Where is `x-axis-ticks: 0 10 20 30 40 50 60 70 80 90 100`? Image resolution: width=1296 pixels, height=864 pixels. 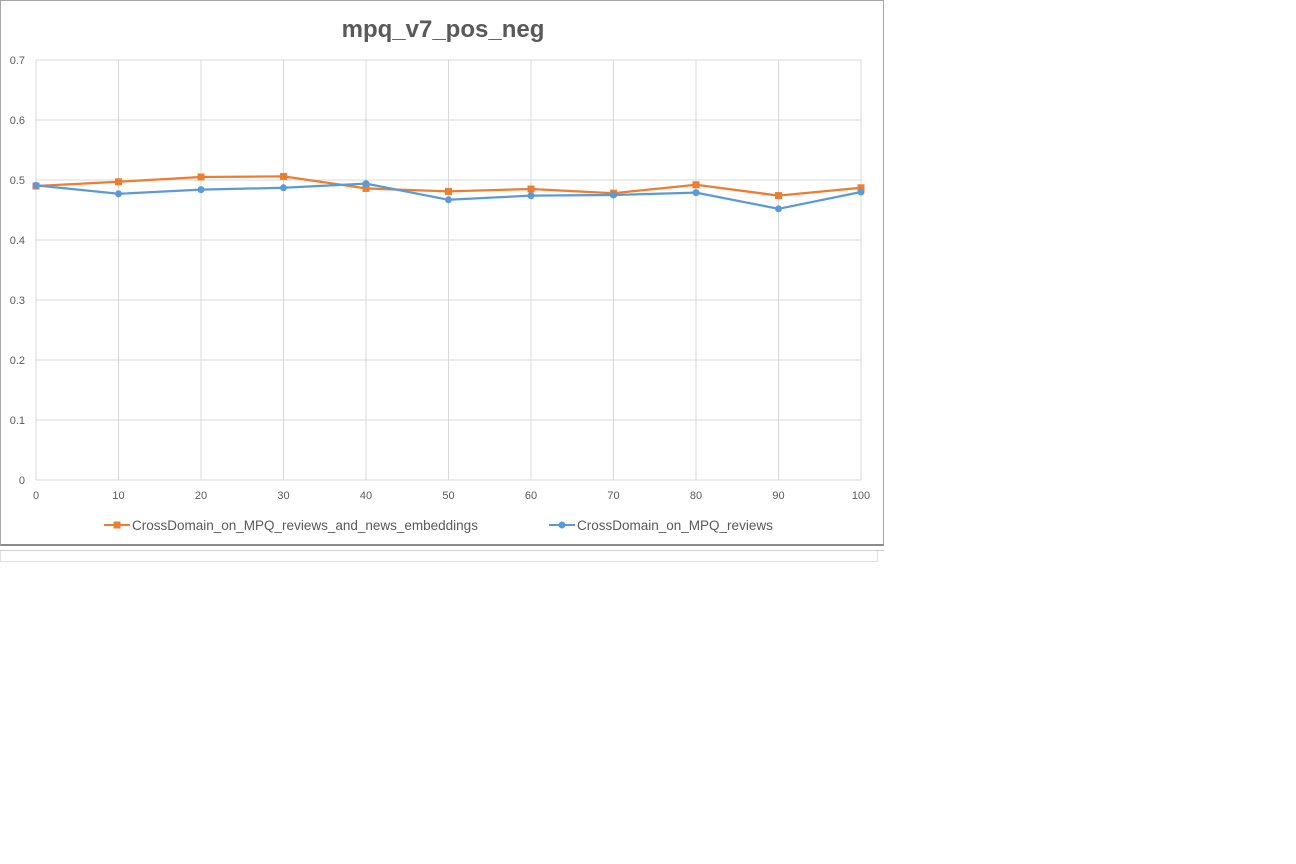 x-axis-ticks: 0 10 20 30 40 50 60 70 80 90 100 is located at coordinates (451, 496).